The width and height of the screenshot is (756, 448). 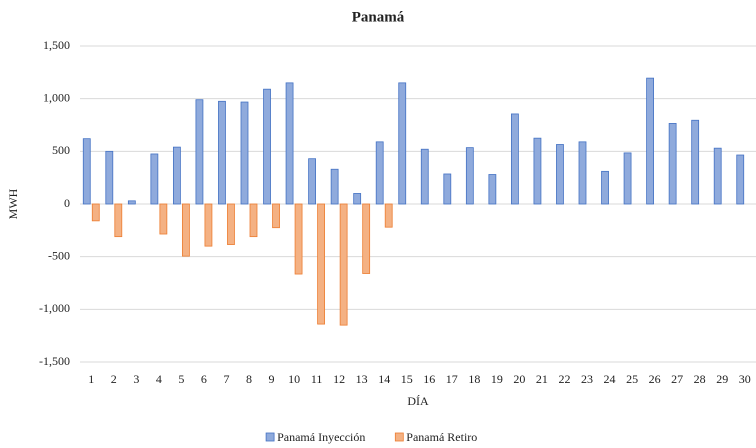 I want to click on x-tick-label: 8, so click(x=249, y=379).